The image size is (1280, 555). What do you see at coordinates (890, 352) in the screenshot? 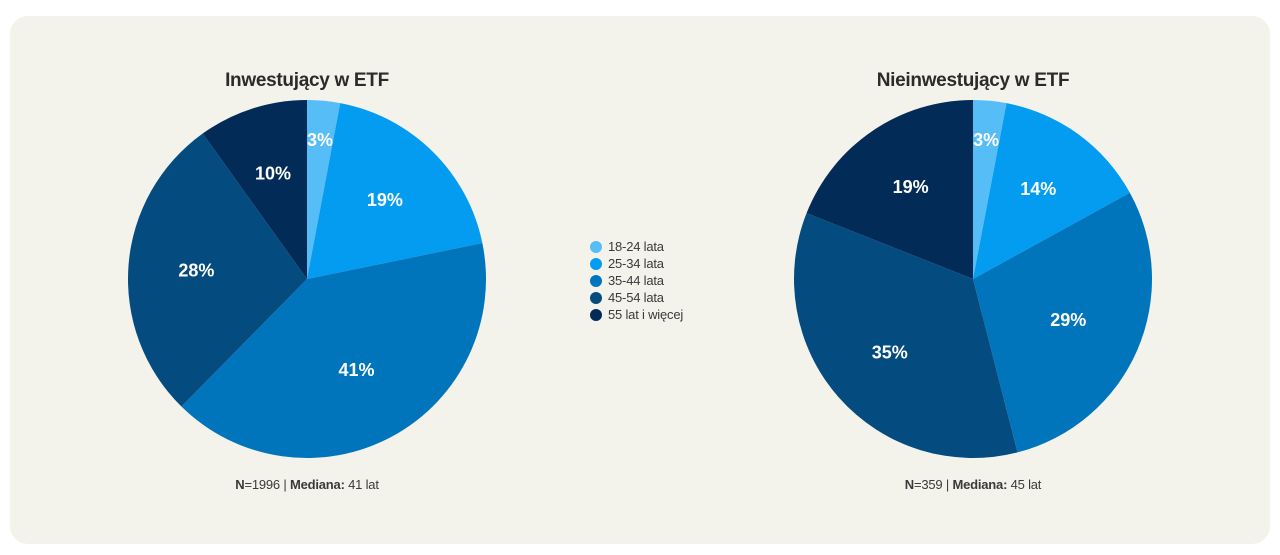
I see `slice-label: 35%` at bounding box center [890, 352].